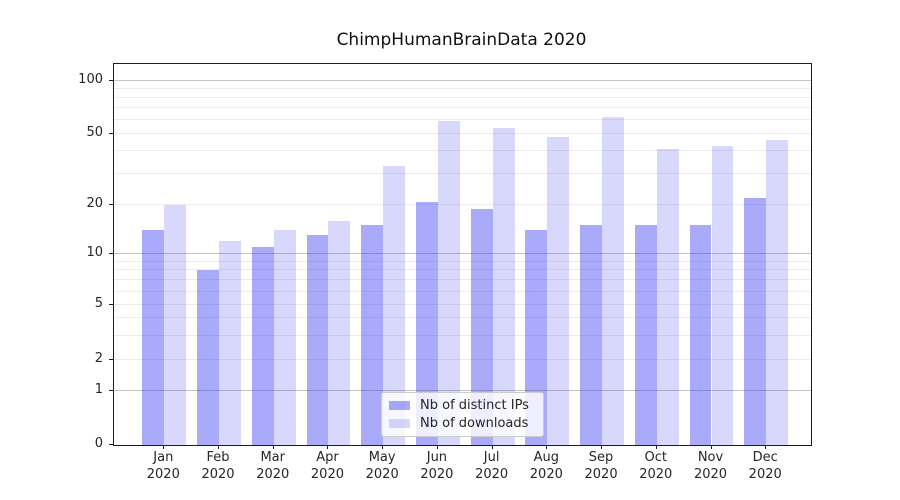 The image size is (900, 500). I want to click on bar-downloads-jan, so click(175, 325).